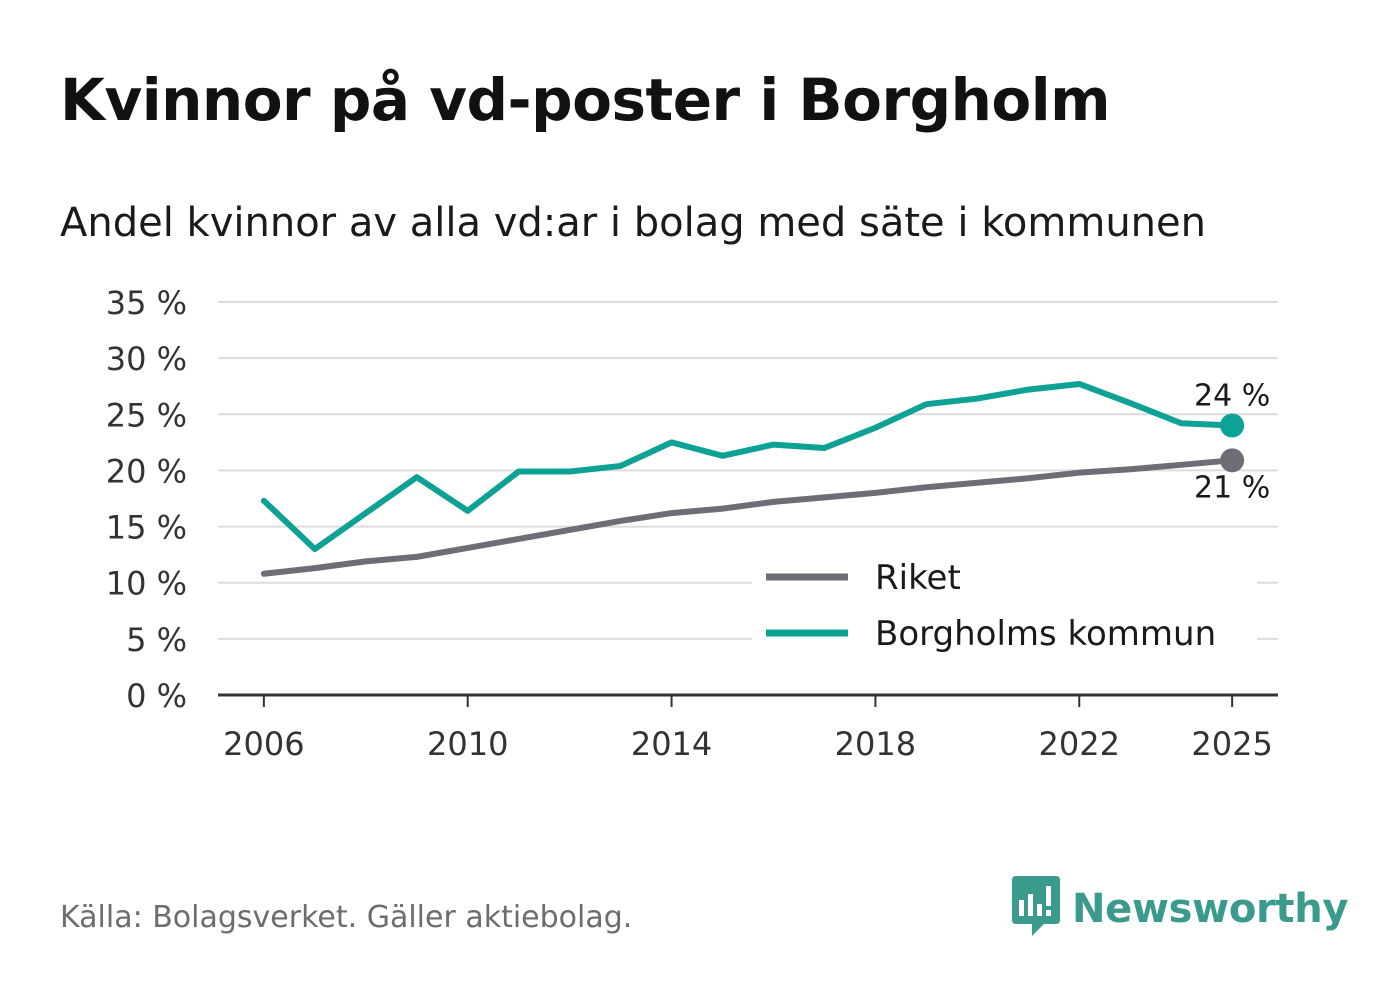  Describe the element at coordinates (146, 359) in the screenshot. I see `y-tick-label: 30 %` at that location.